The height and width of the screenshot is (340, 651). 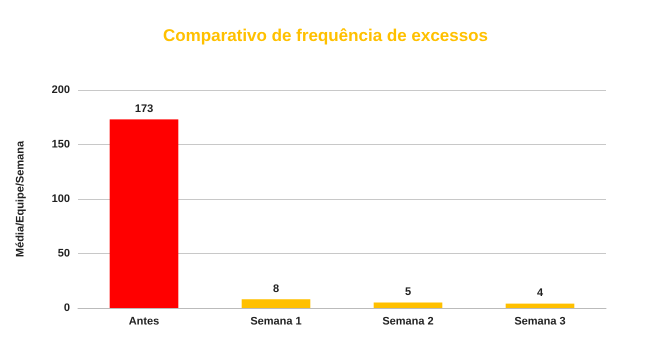 I want to click on y-axis-title: Média/Equipe/Semana, so click(x=20, y=199).